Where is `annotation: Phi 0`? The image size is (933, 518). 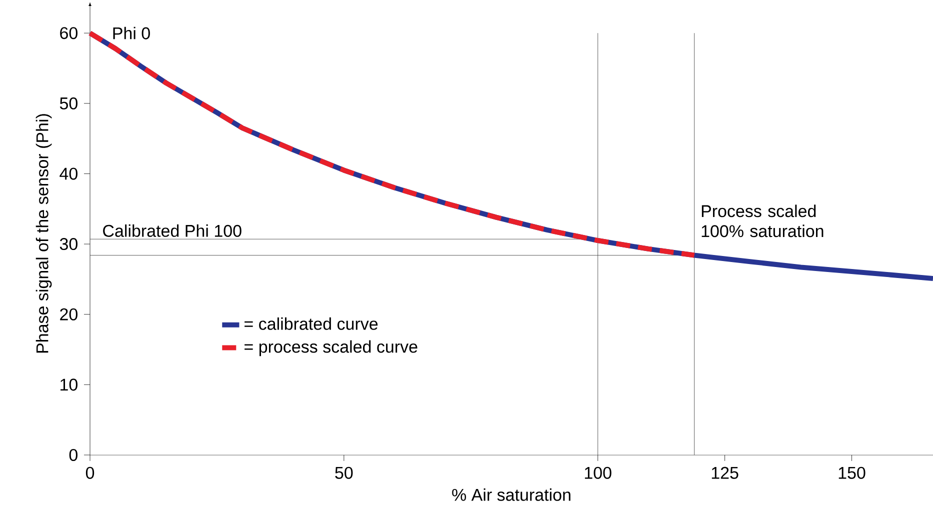
annotation: Phi 0 is located at coordinates (131, 33).